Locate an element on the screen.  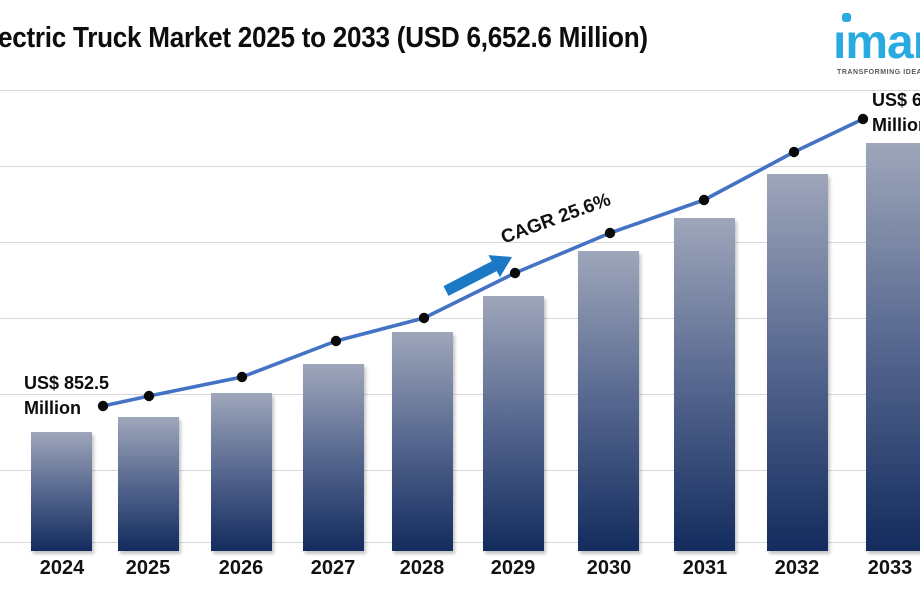
x-axis-label-2026: 2026 is located at coordinates (241, 568).